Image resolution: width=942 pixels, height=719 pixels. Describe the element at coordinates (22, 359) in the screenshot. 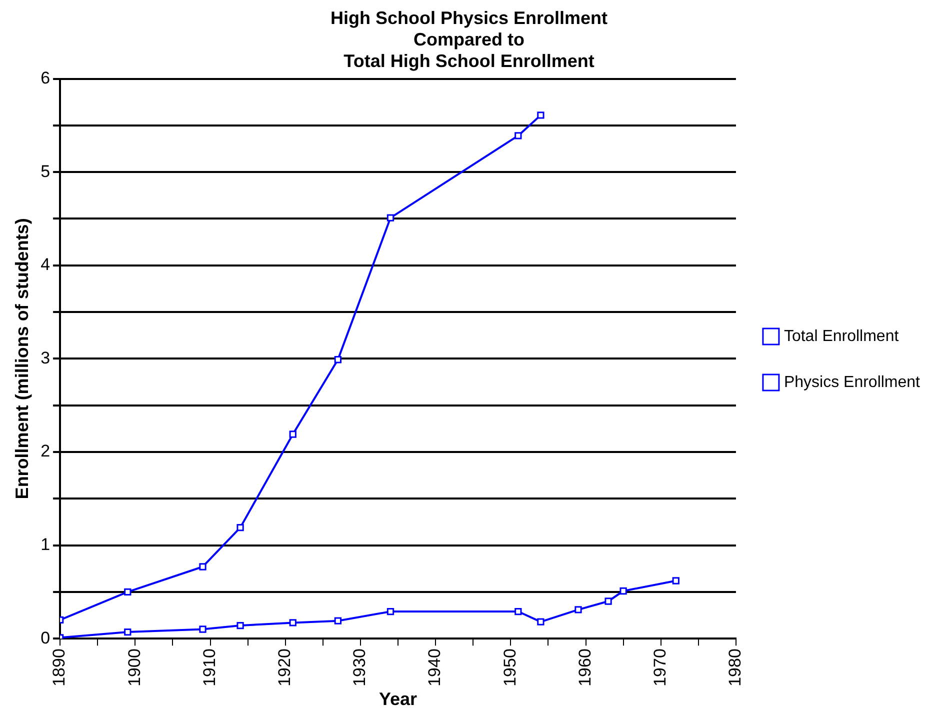

I see `y-axis-title: Enrollment (millions of students)` at that location.